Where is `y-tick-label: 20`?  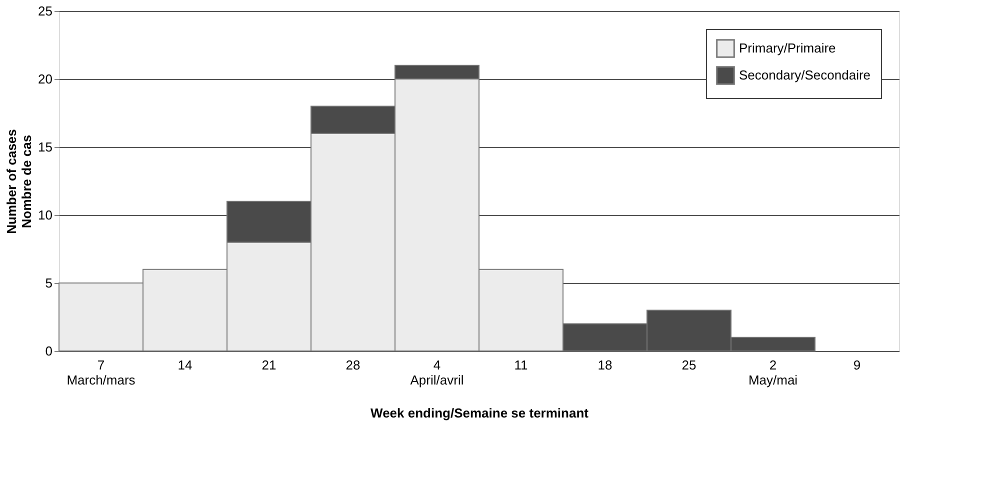
y-tick-label: 20 is located at coordinates (45, 79).